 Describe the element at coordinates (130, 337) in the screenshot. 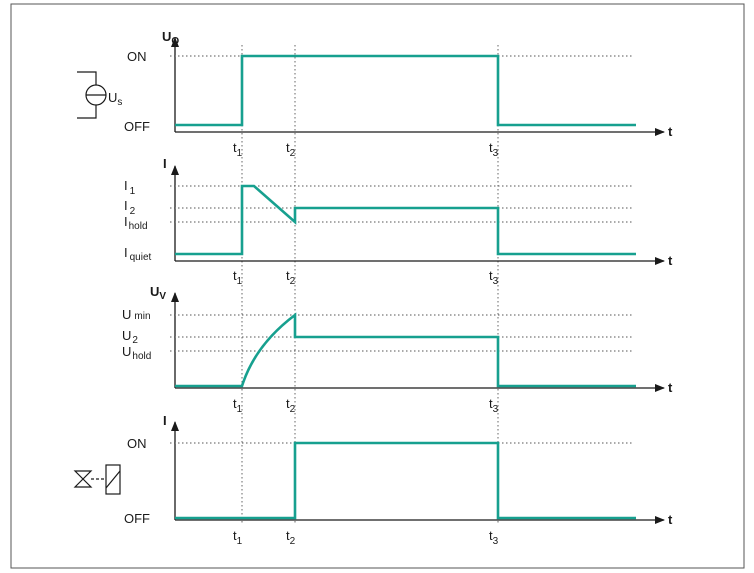

I see `uv-level-u2-label: U2` at that location.